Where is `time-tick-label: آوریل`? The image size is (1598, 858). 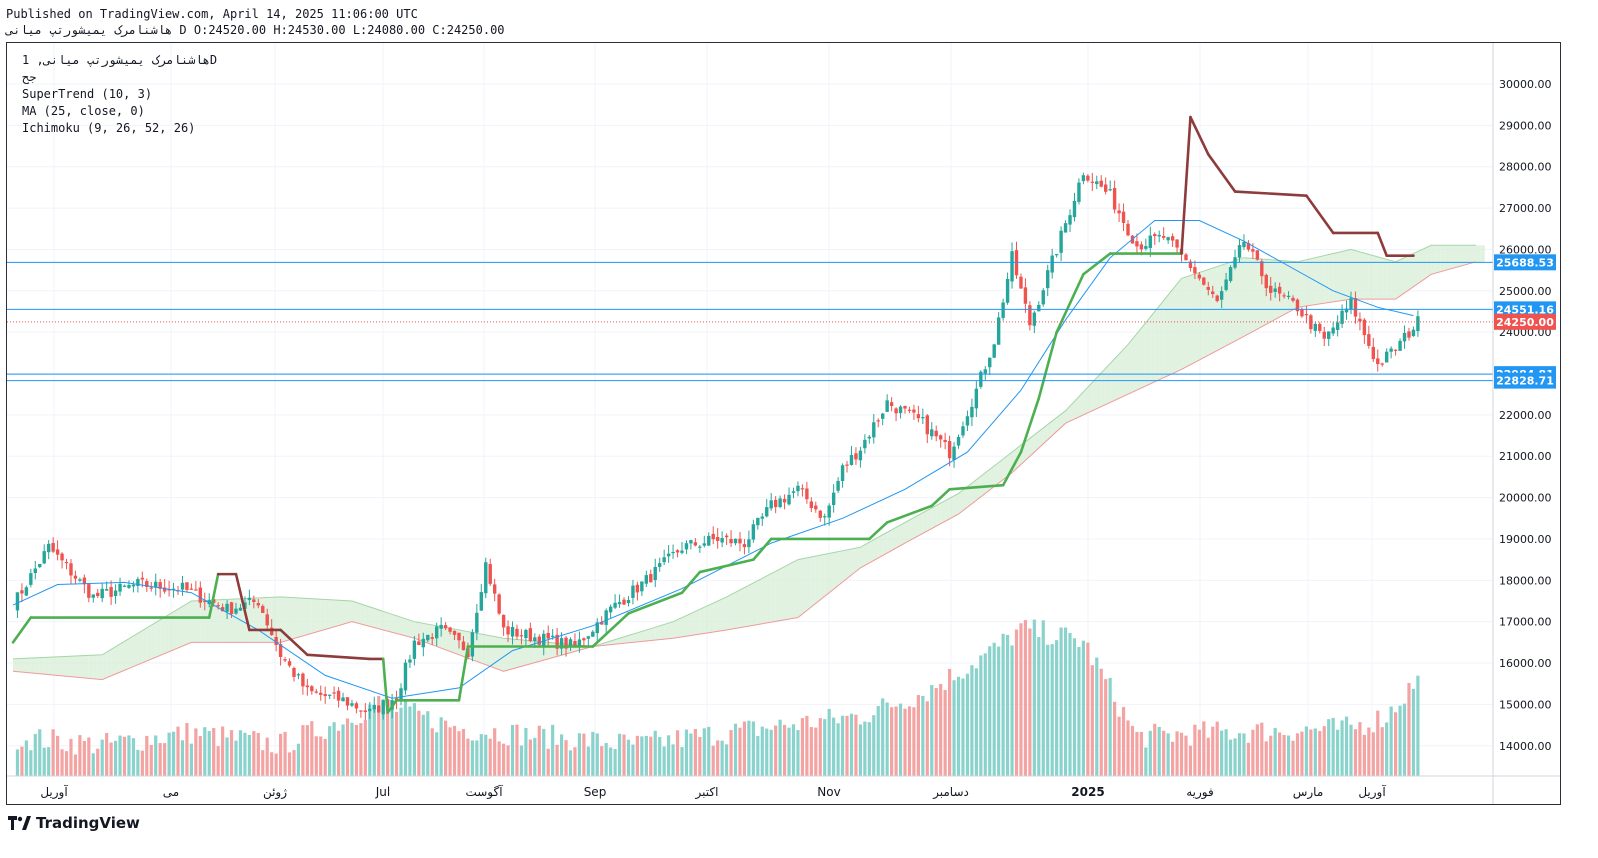 time-tick-label: آوریل is located at coordinates (54, 792).